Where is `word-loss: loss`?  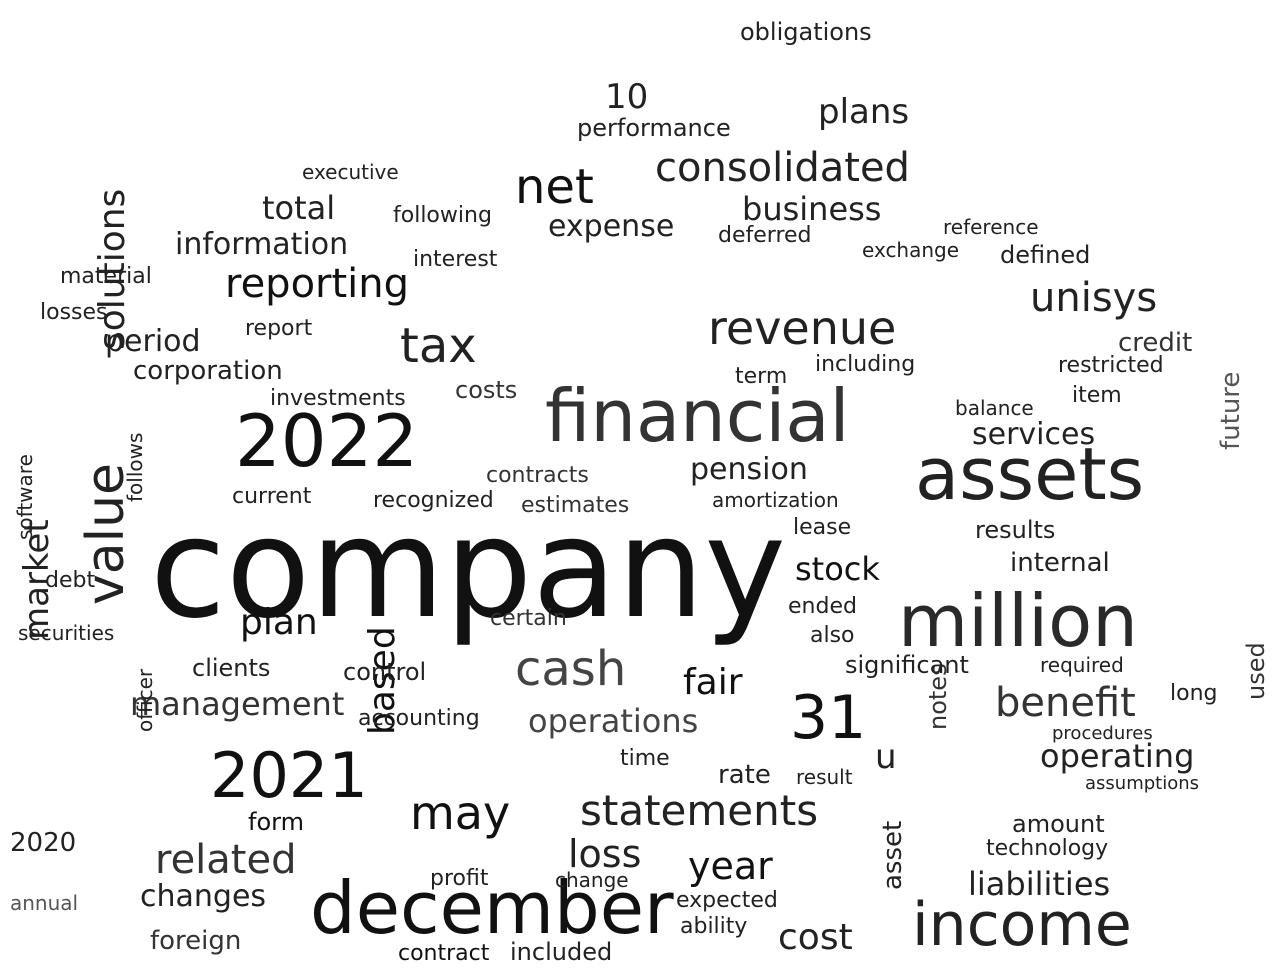 word-loss: loss is located at coordinates (605, 854).